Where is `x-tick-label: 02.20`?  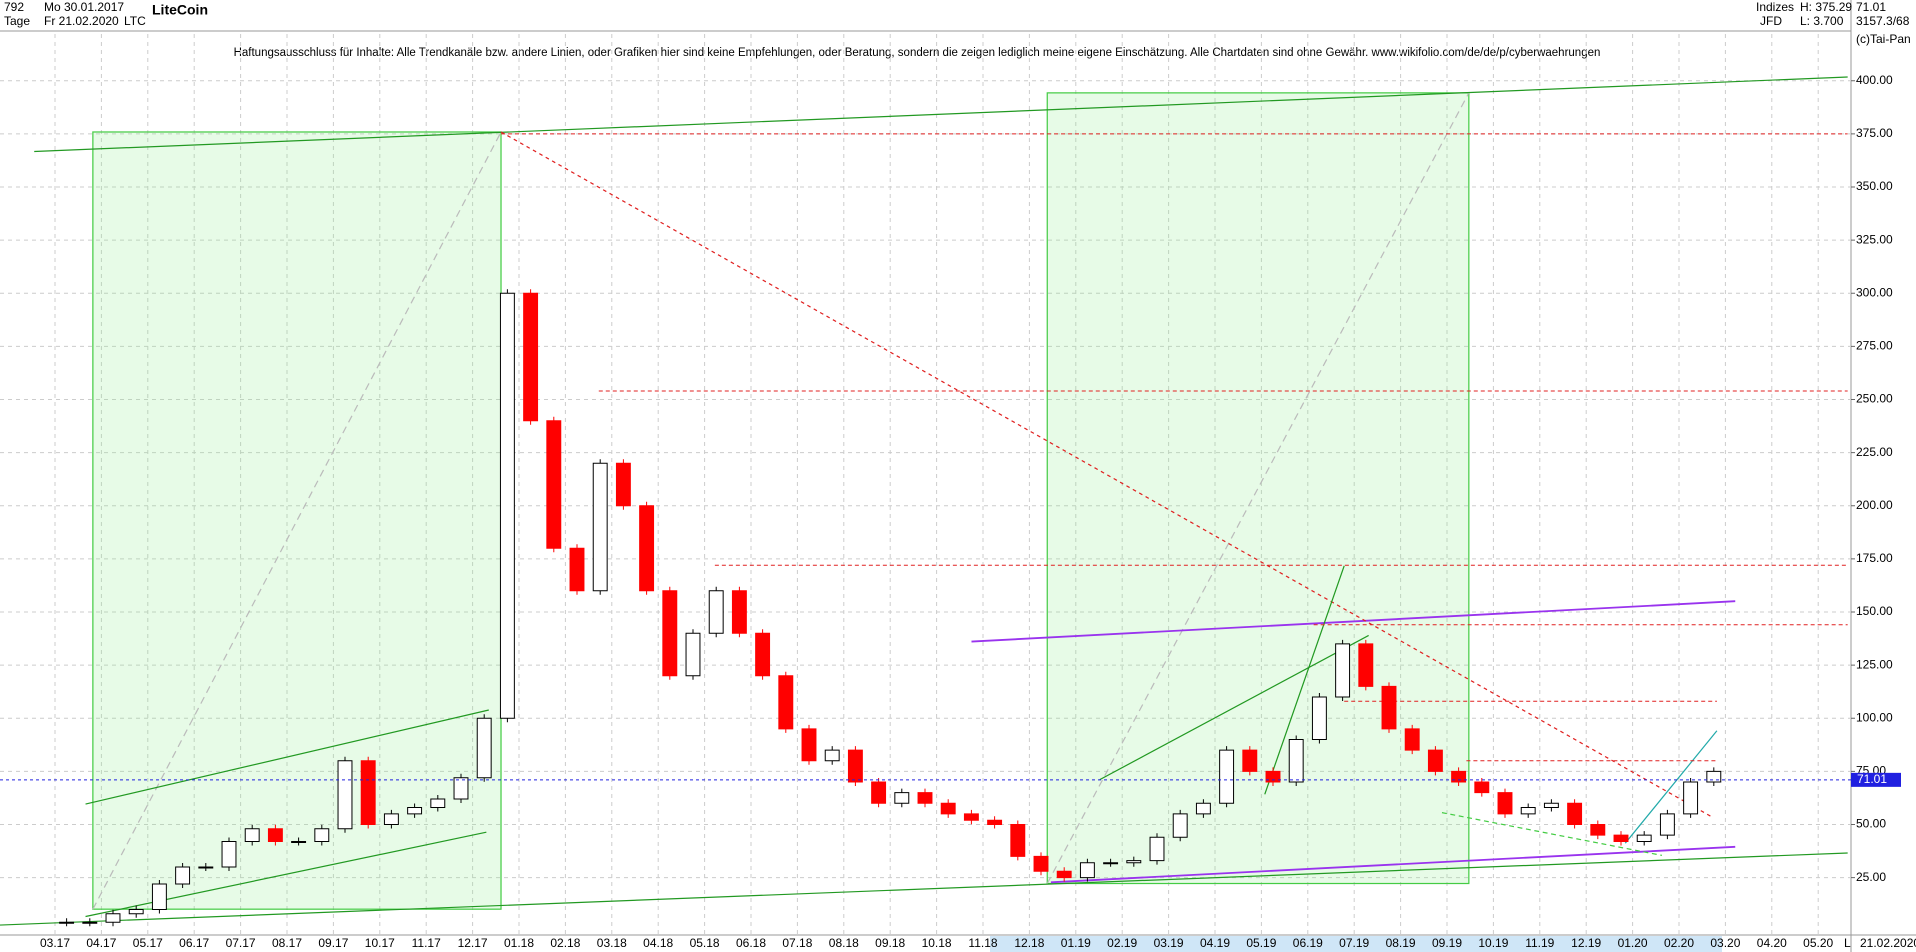
x-tick-label: 02.20 is located at coordinates (1679, 943).